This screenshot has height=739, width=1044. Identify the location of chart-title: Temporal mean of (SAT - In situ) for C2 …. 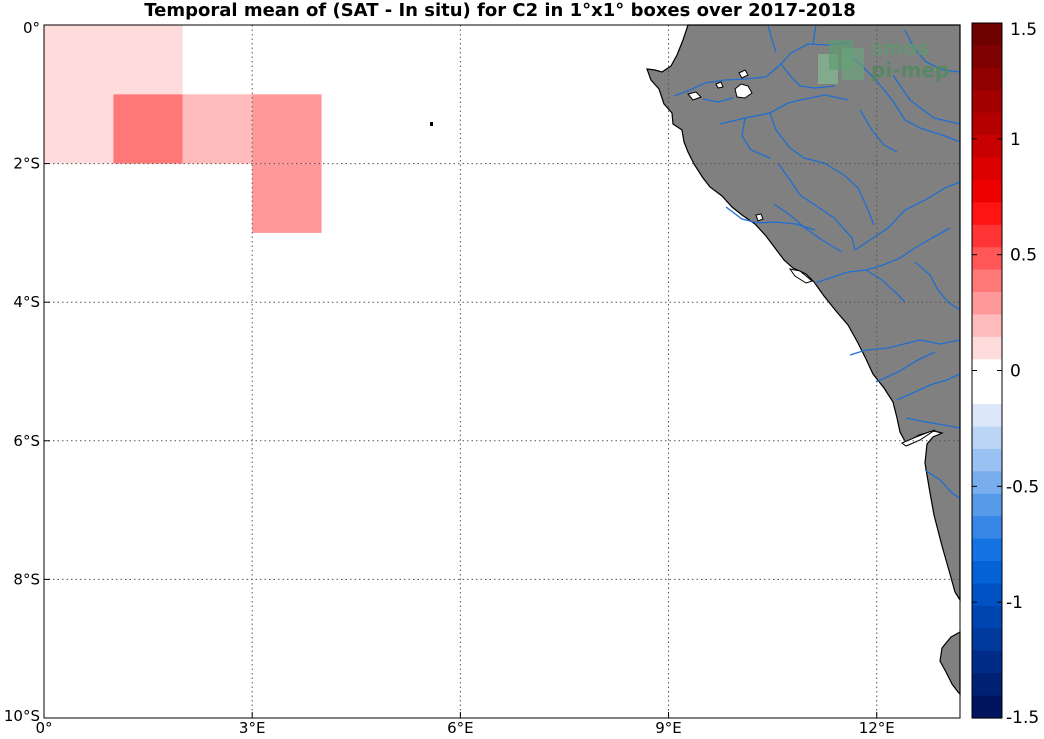
(499, 10).